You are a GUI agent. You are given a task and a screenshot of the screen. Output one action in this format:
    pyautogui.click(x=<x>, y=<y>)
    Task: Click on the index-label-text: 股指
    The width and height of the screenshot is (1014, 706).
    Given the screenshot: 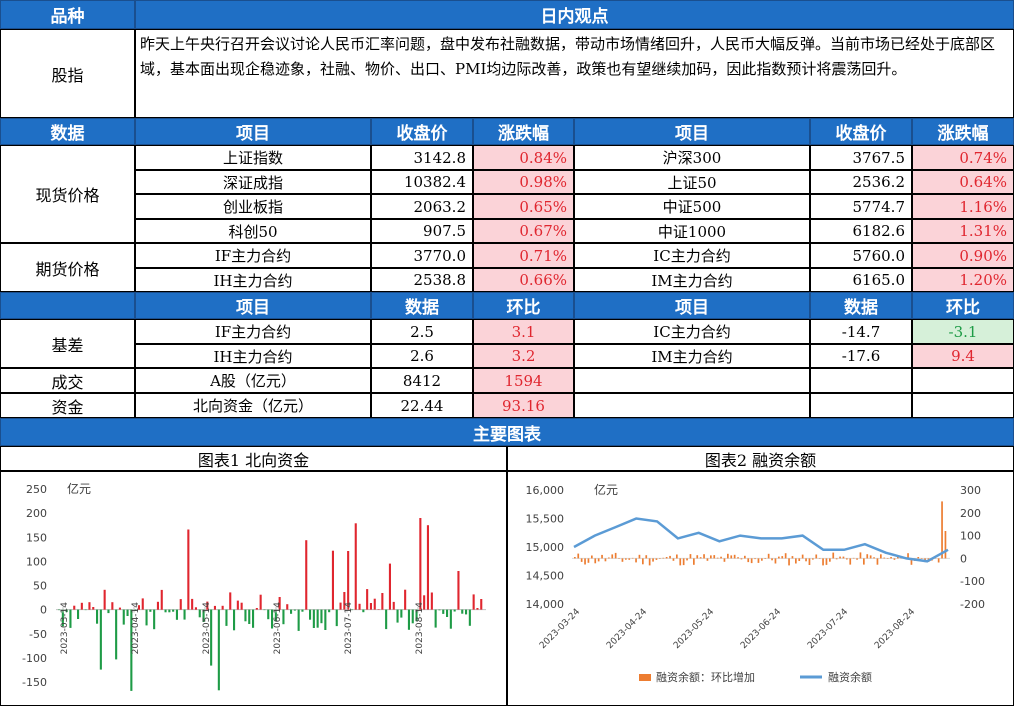 What is the action you would take?
    pyautogui.click(x=67, y=75)
    